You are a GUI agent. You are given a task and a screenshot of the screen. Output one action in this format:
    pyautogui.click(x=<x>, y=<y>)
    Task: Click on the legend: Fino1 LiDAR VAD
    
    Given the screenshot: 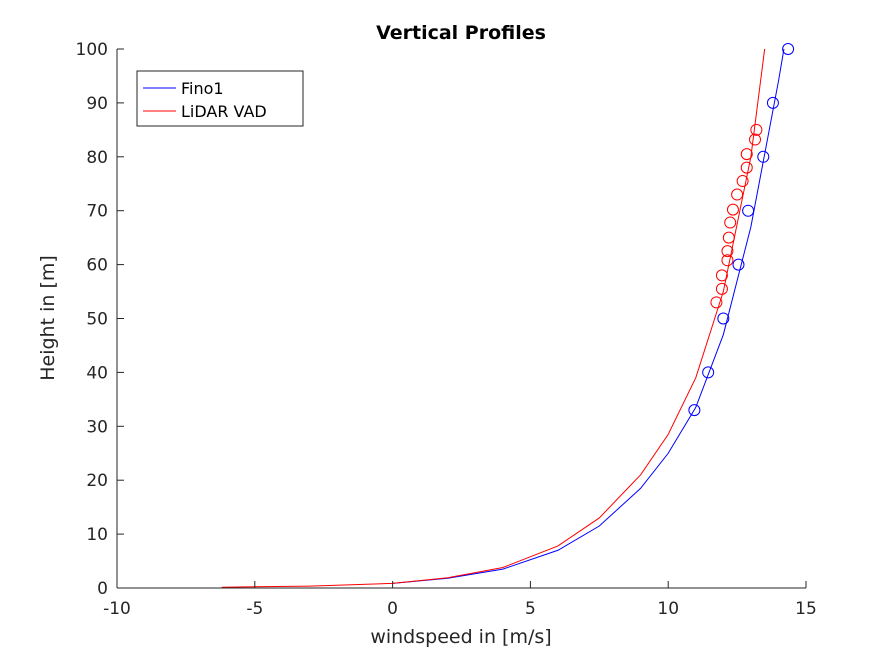 What is the action you would take?
    pyautogui.click(x=220, y=98)
    